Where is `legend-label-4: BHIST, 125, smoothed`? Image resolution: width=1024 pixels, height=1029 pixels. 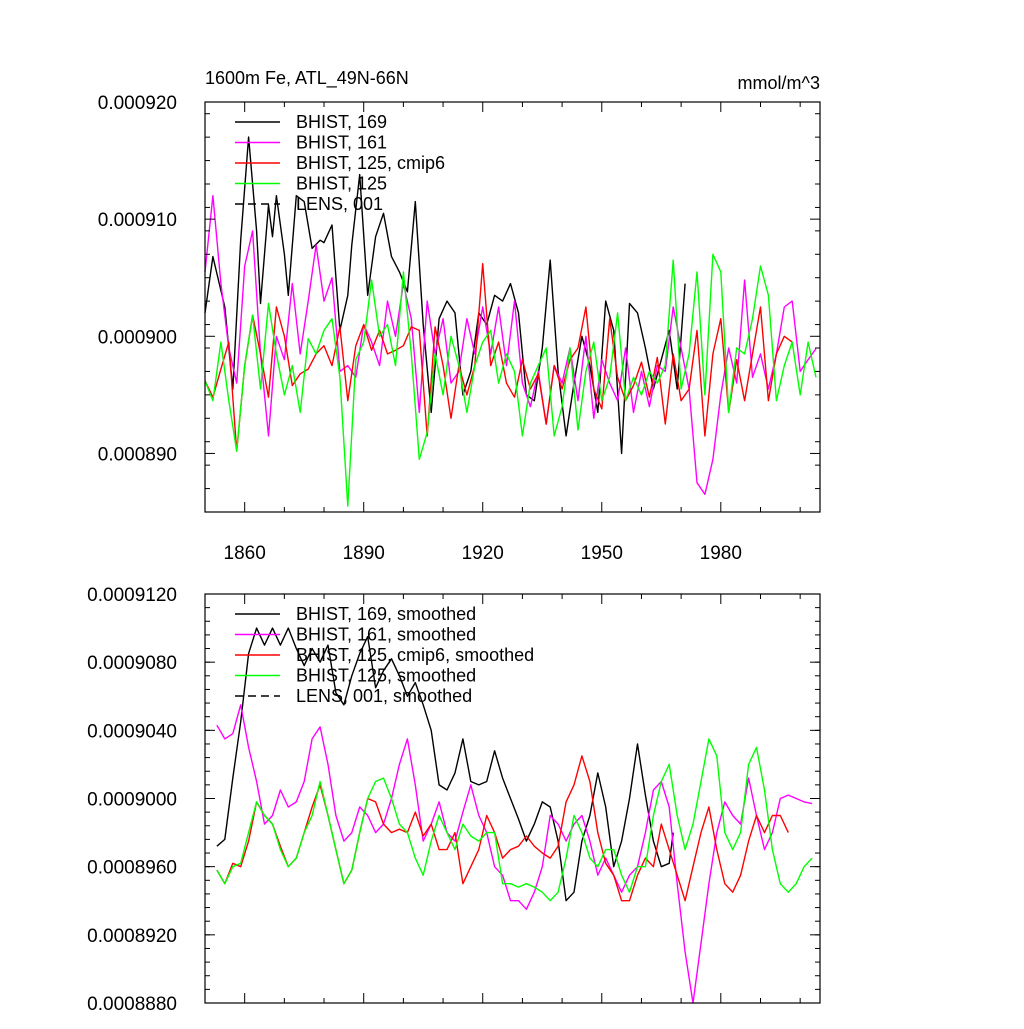
legend-label-4: BHIST, 125, smoothed is located at coordinates (386, 676).